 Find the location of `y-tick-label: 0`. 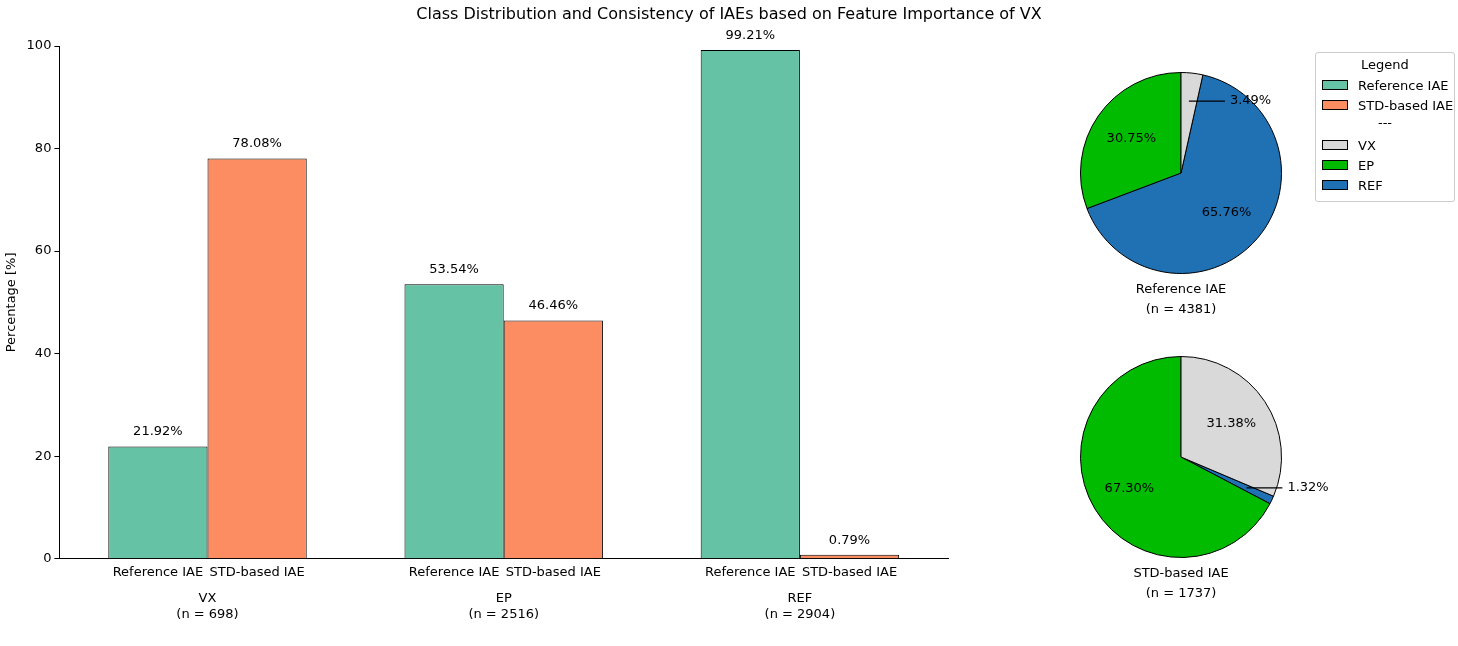

y-tick-label: 0 is located at coordinates (47, 558).